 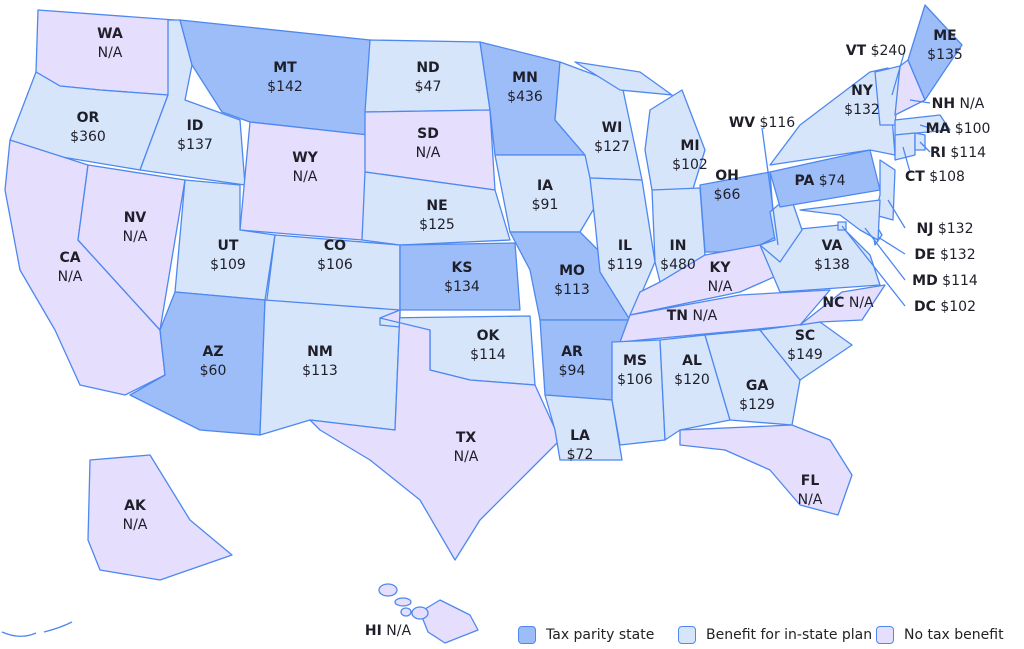 What do you see at coordinates (638, 392) in the screenshot?
I see `state-ms` at bounding box center [638, 392].